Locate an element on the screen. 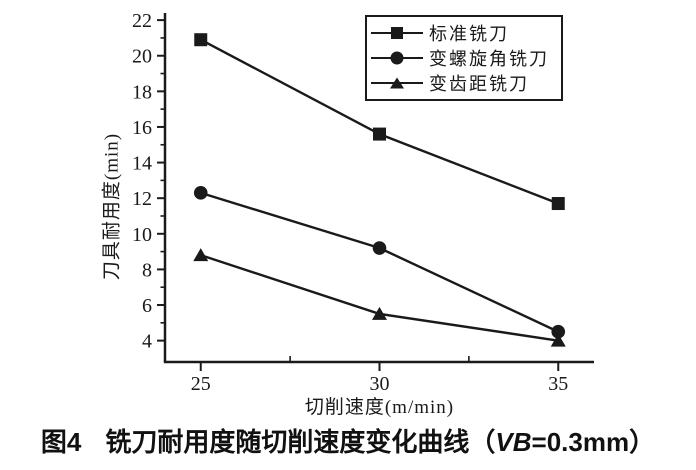 This screenshot has width=696, height=470. x-axis-title: 切削速度(m/min) is located at coordinates (379, 407).